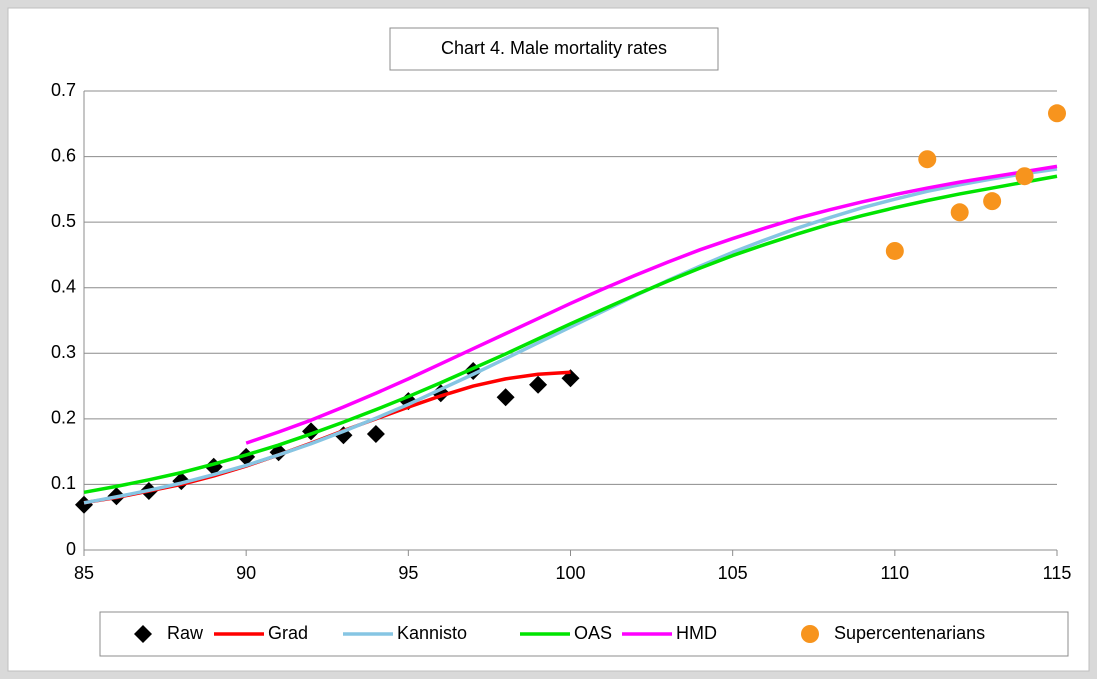  What do you see at coordinates (63, 286) in the screenshot?
I see `y-tick-label: 0.4` at bounding box center [63, 286].